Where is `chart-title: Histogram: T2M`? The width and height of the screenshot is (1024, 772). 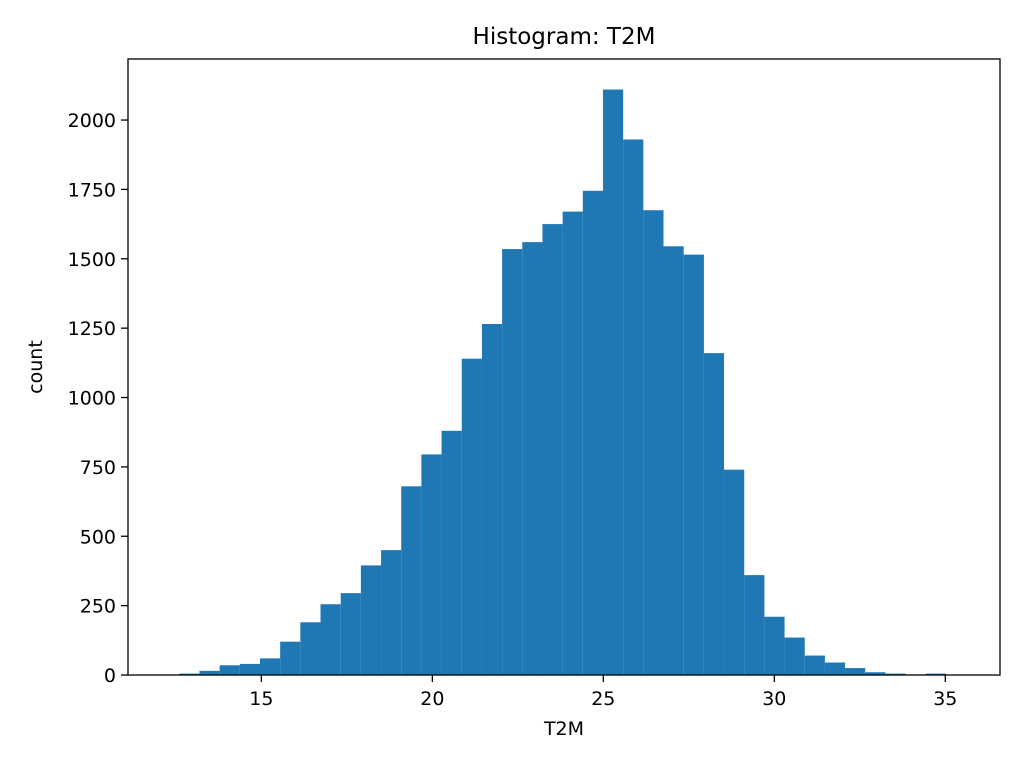
chart-title: Histogram: T2M is located at coordinates (564, 37).